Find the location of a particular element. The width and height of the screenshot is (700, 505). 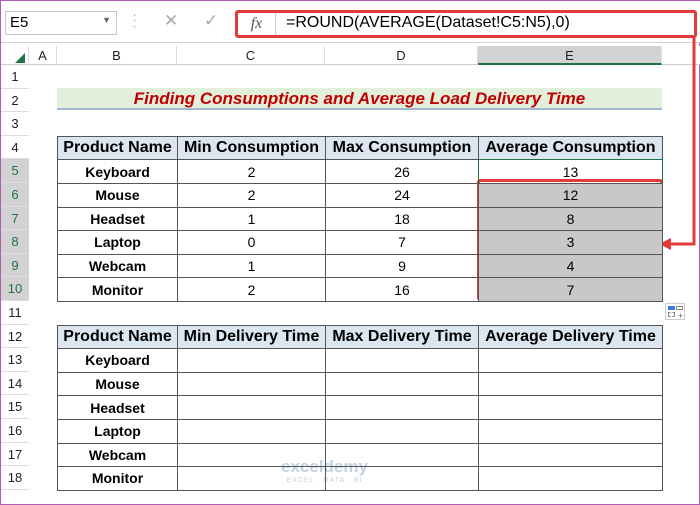

table-cell: 4 is located at coordinates (570, 266).